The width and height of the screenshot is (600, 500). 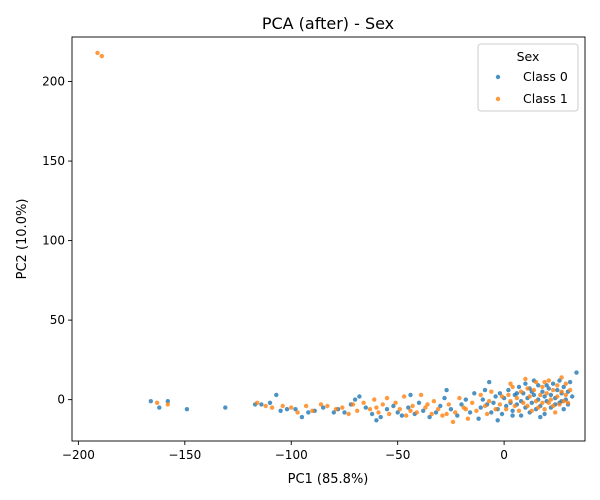 What do you see at coordinates (78, 455) in the screenshot?
I see `x-tick-label: −200` at bounding box center [78, 455].